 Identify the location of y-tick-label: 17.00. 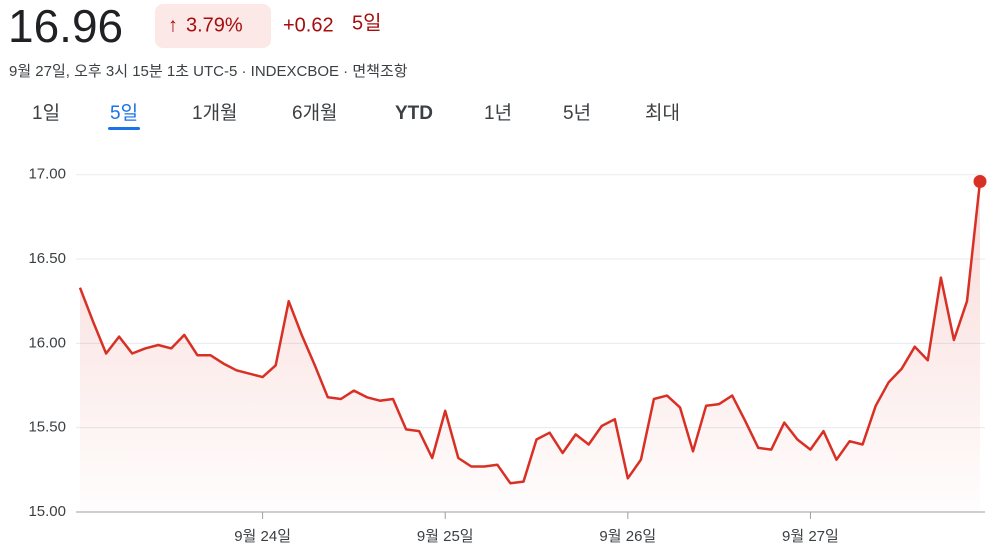
(47, 174).